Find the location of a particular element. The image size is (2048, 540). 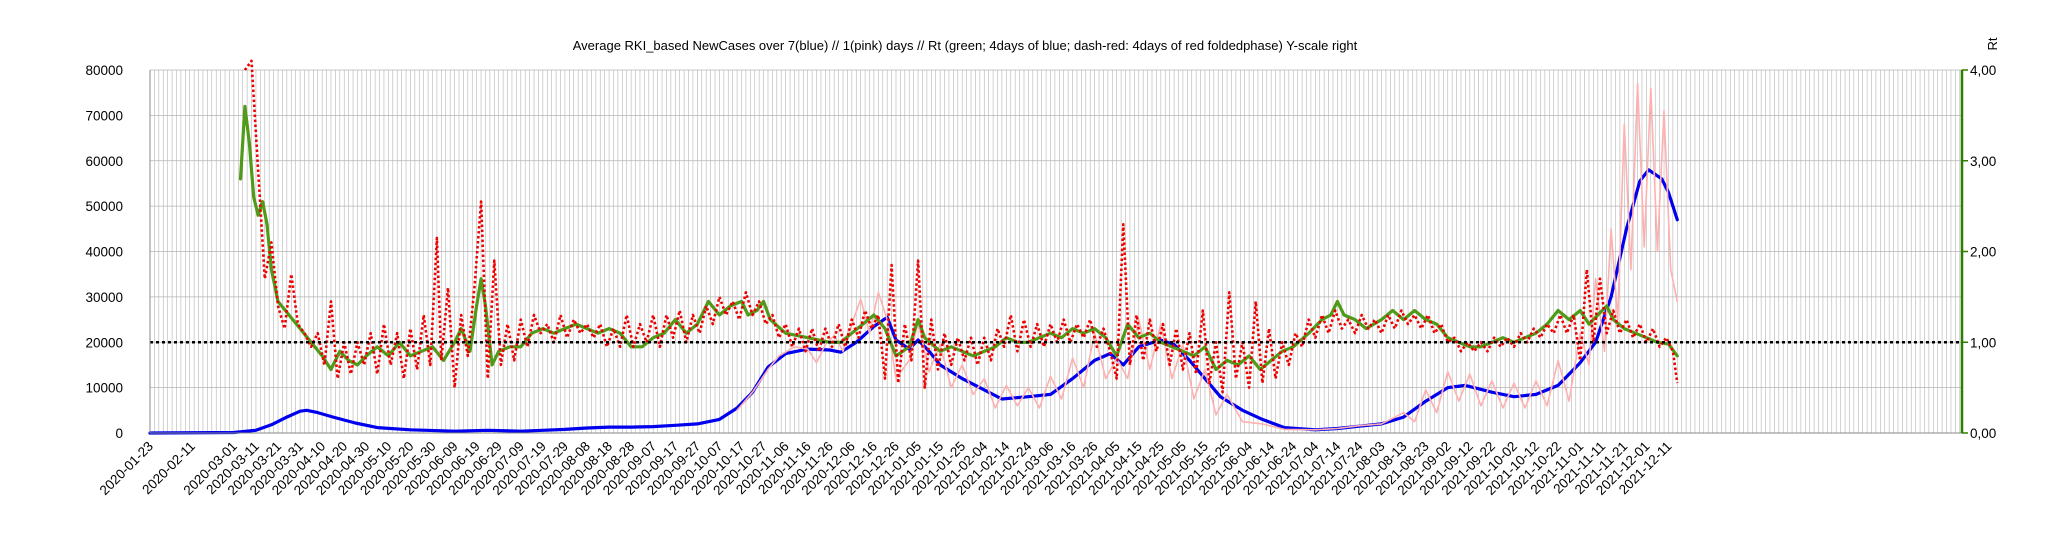

y-tick-label: 10000 is located at coordinates (104, 388).